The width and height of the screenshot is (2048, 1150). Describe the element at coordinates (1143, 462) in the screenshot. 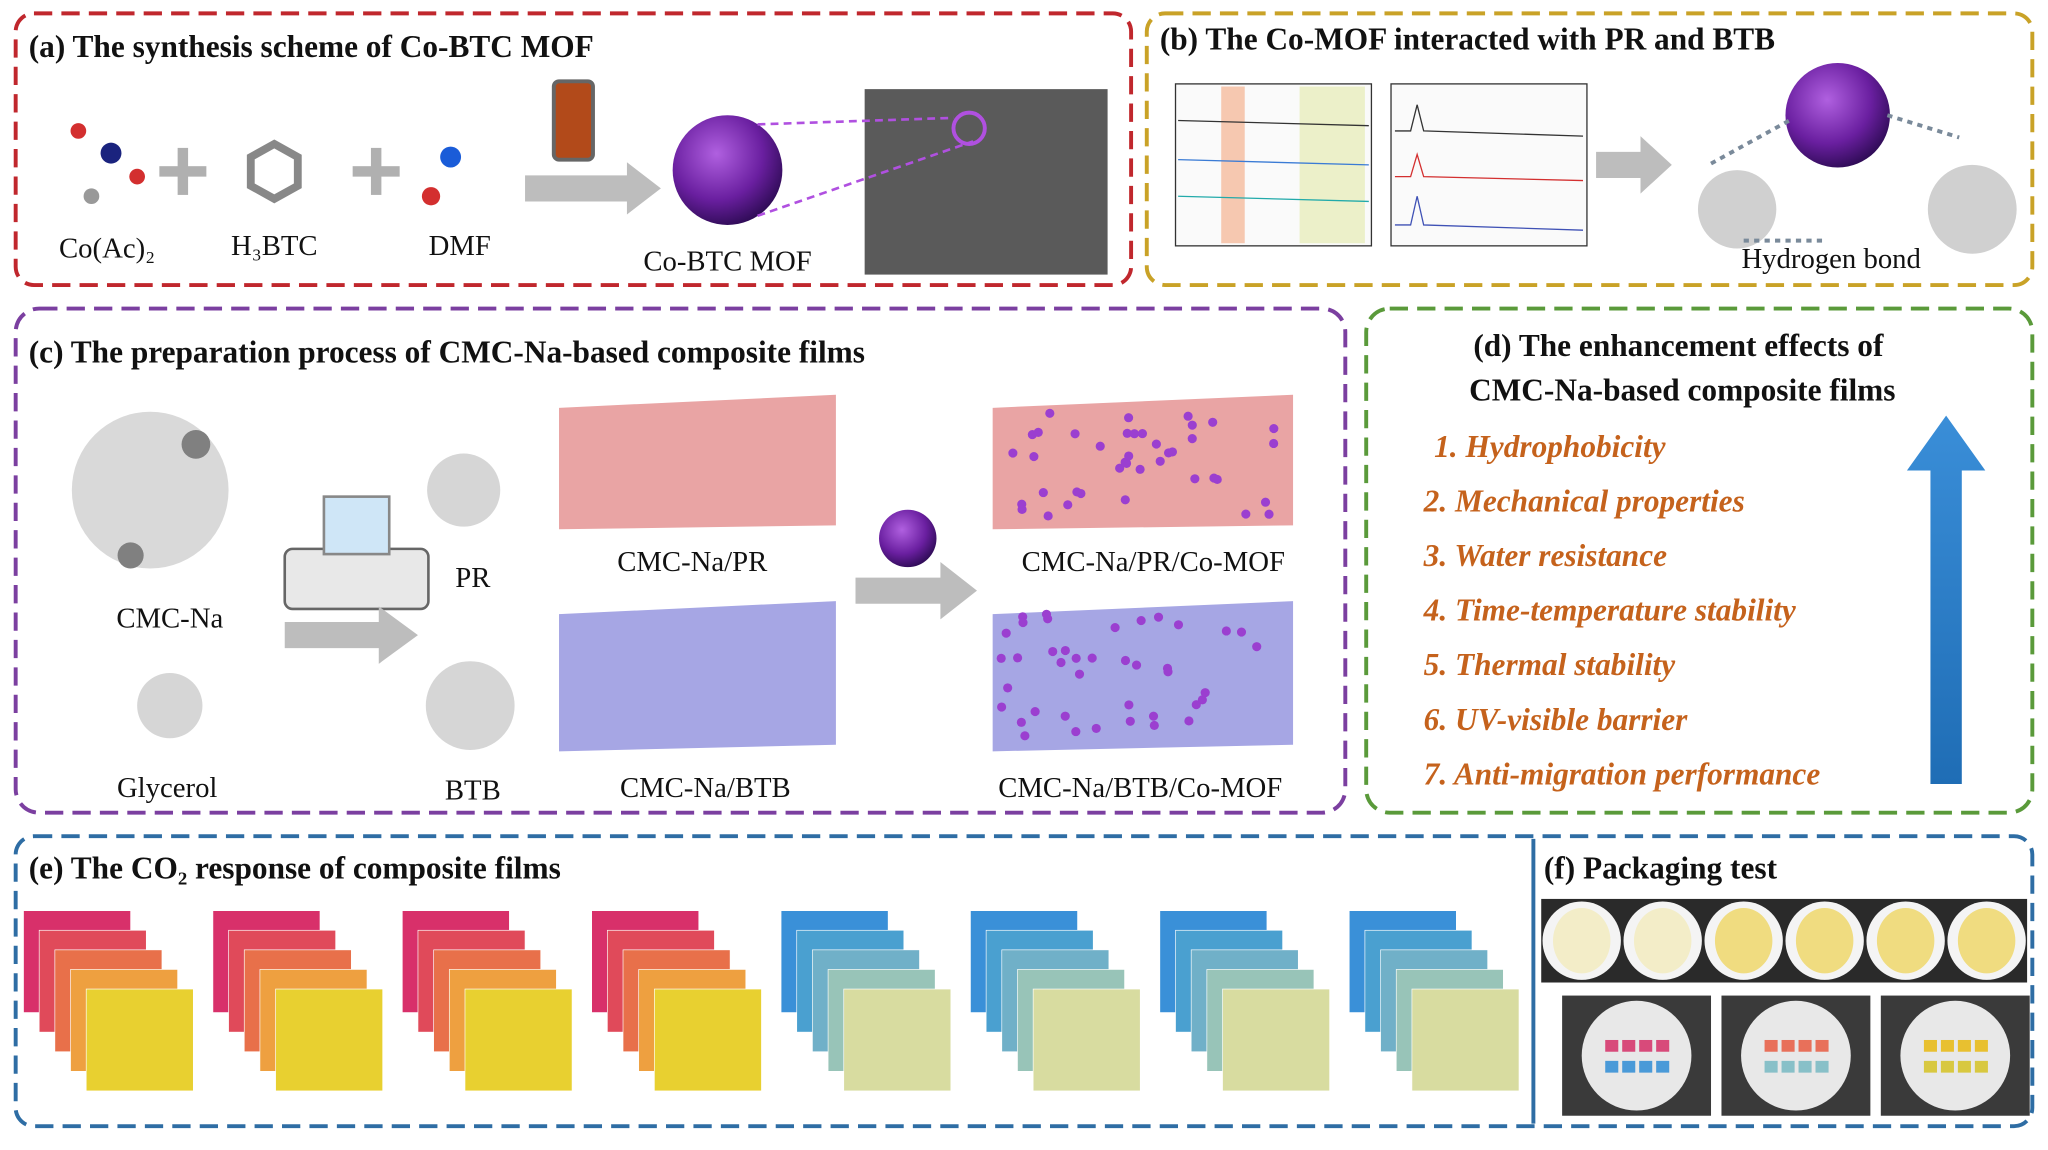

I see `film-pr-mof` at that location.